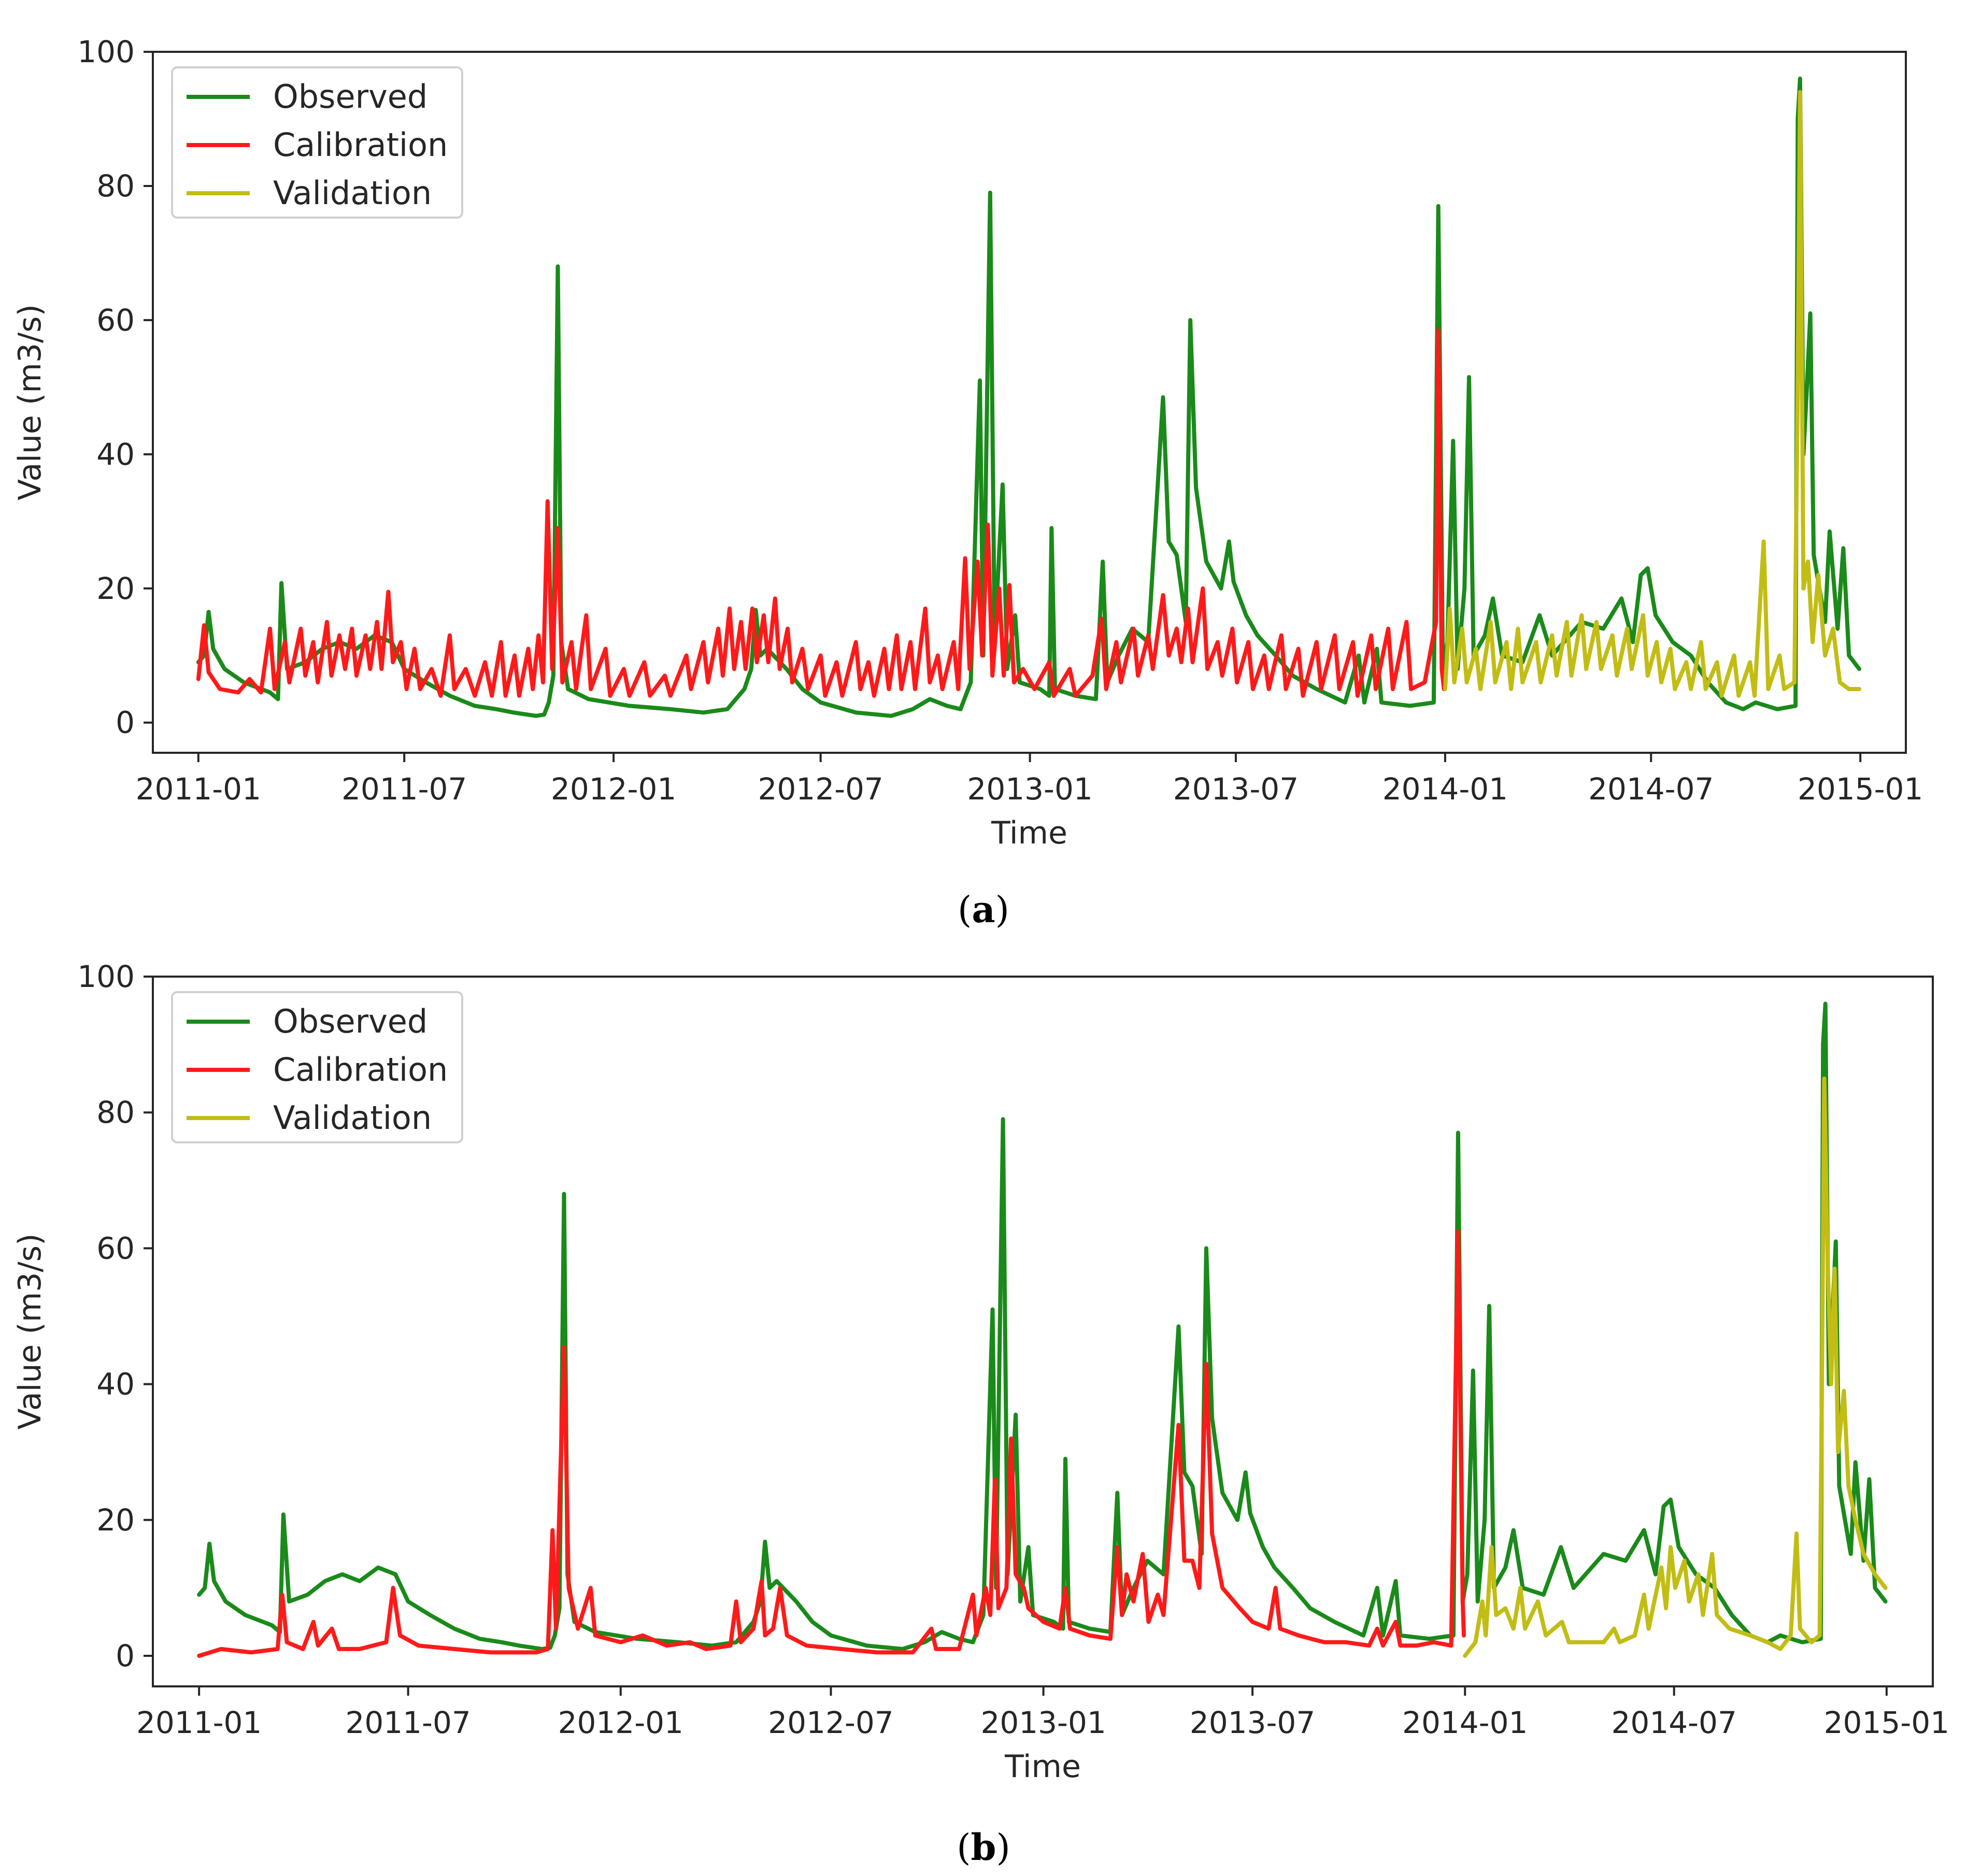 The width and height of the screenshot is (1967, 1876). I want to click on caption-letter: b, so click(983, 1847).